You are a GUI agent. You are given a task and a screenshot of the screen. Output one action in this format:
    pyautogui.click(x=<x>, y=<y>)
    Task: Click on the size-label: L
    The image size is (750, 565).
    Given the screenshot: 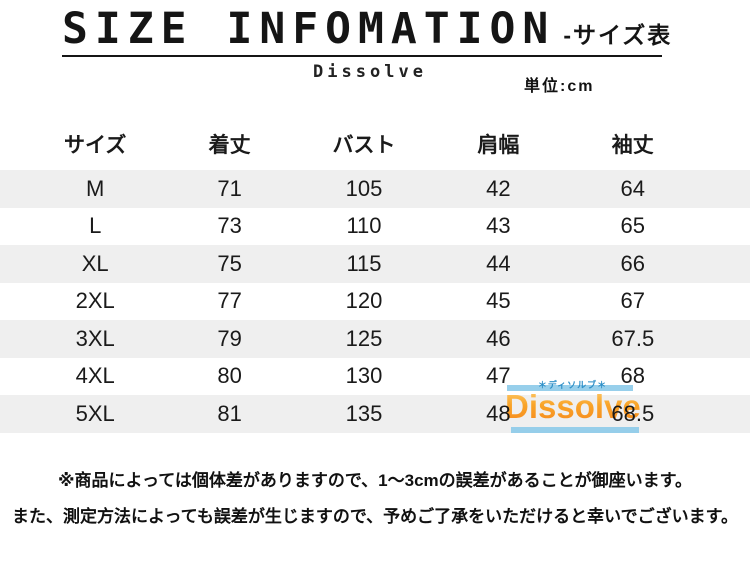 What is the action you would take?
    pyautogui.click(x=95, y=226)
    